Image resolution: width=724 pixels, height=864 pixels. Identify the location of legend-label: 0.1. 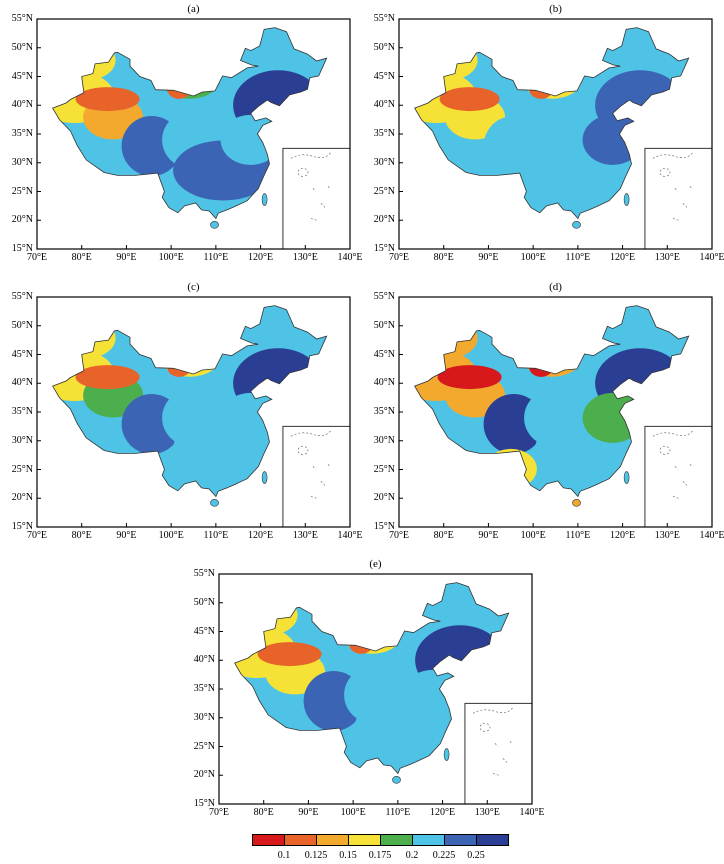
(284, 855).